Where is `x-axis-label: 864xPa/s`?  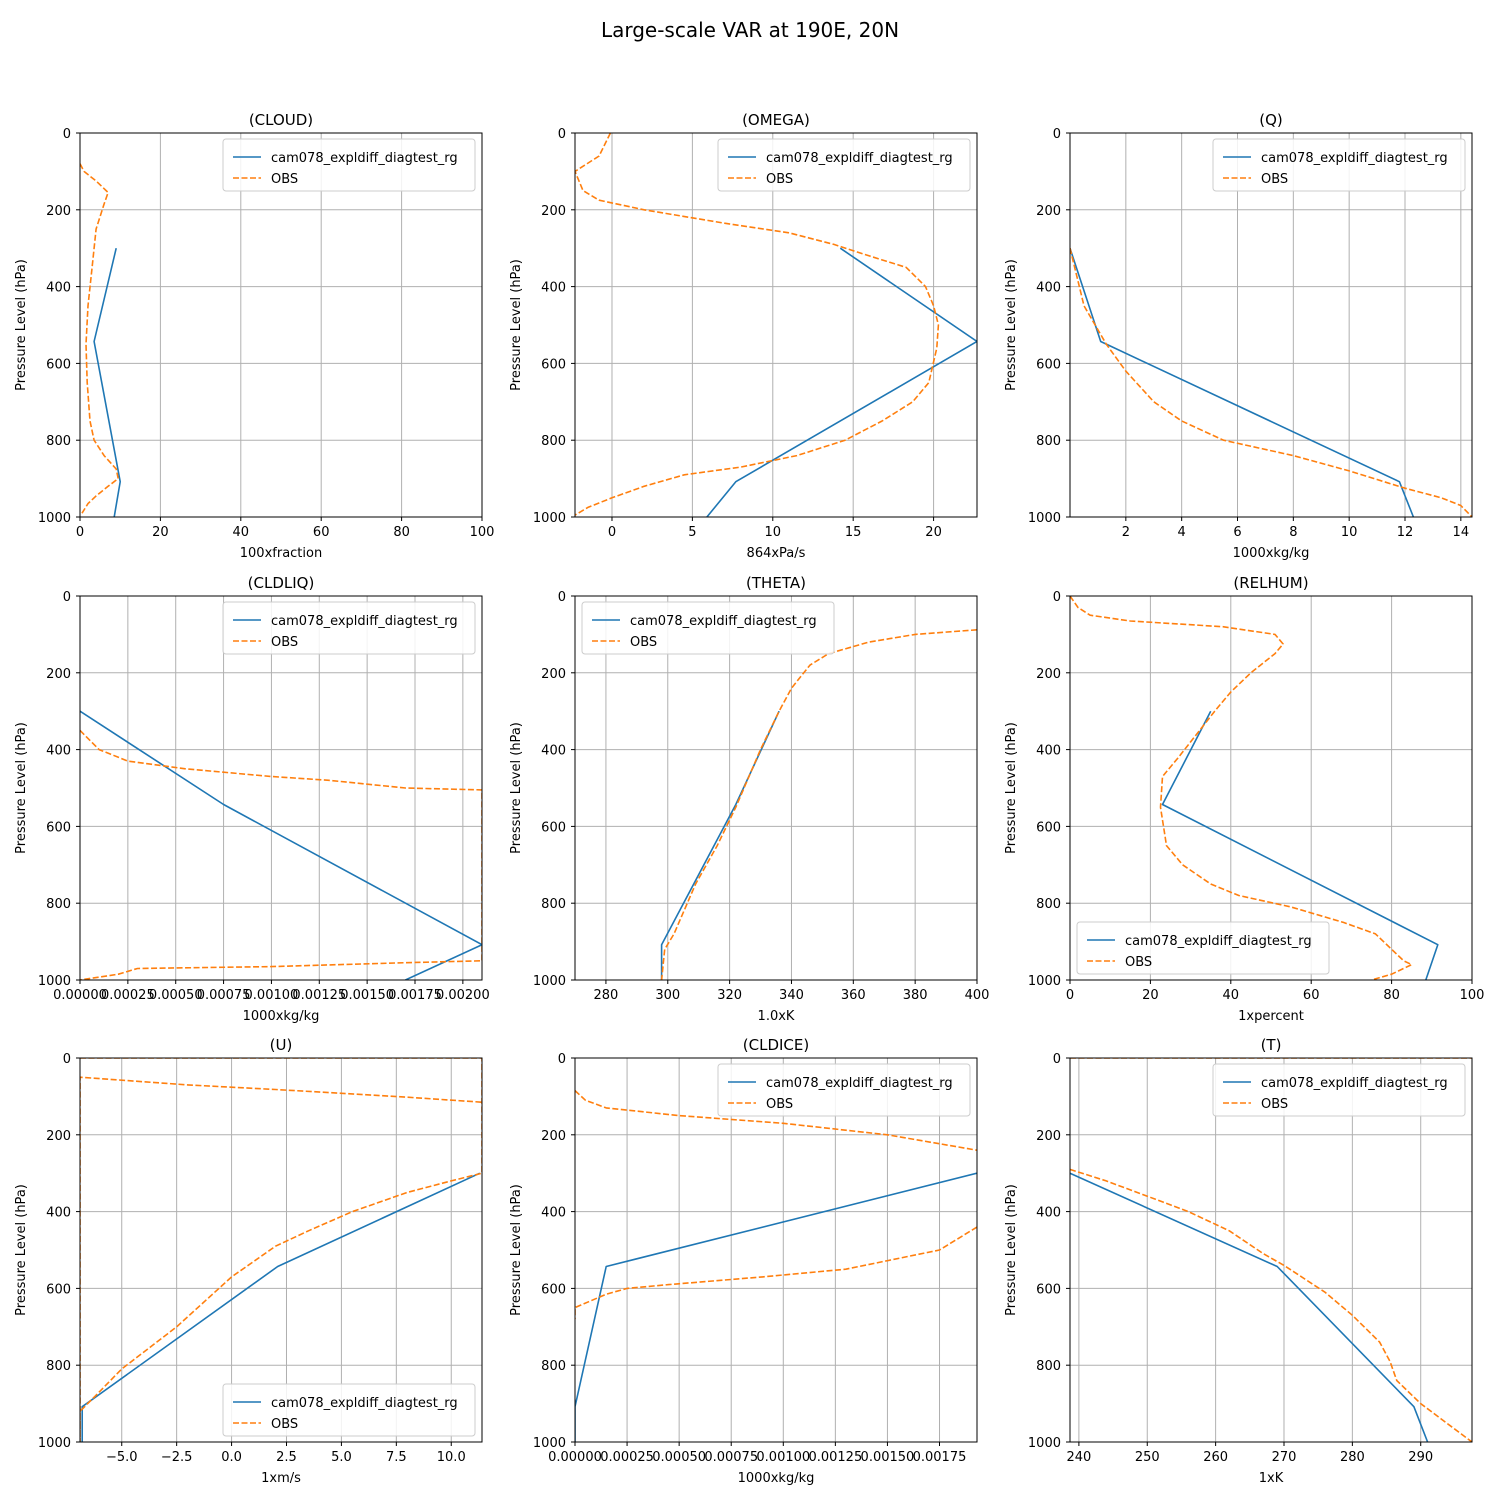
x-axis-label: 864xPa/s is located at coordinates (776, 553).